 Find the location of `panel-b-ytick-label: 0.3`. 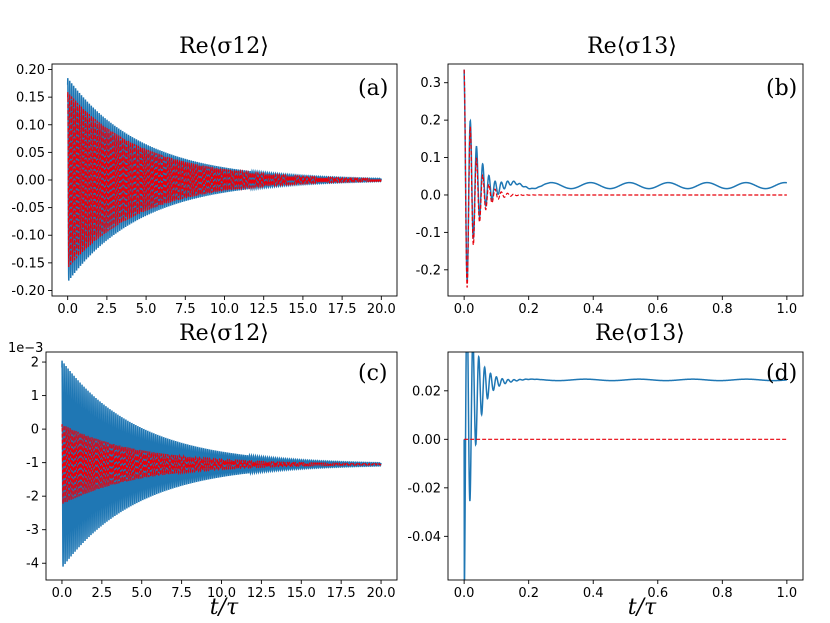

panel-b-ytick-label: 0.3 is located at coordinates (430, 83).